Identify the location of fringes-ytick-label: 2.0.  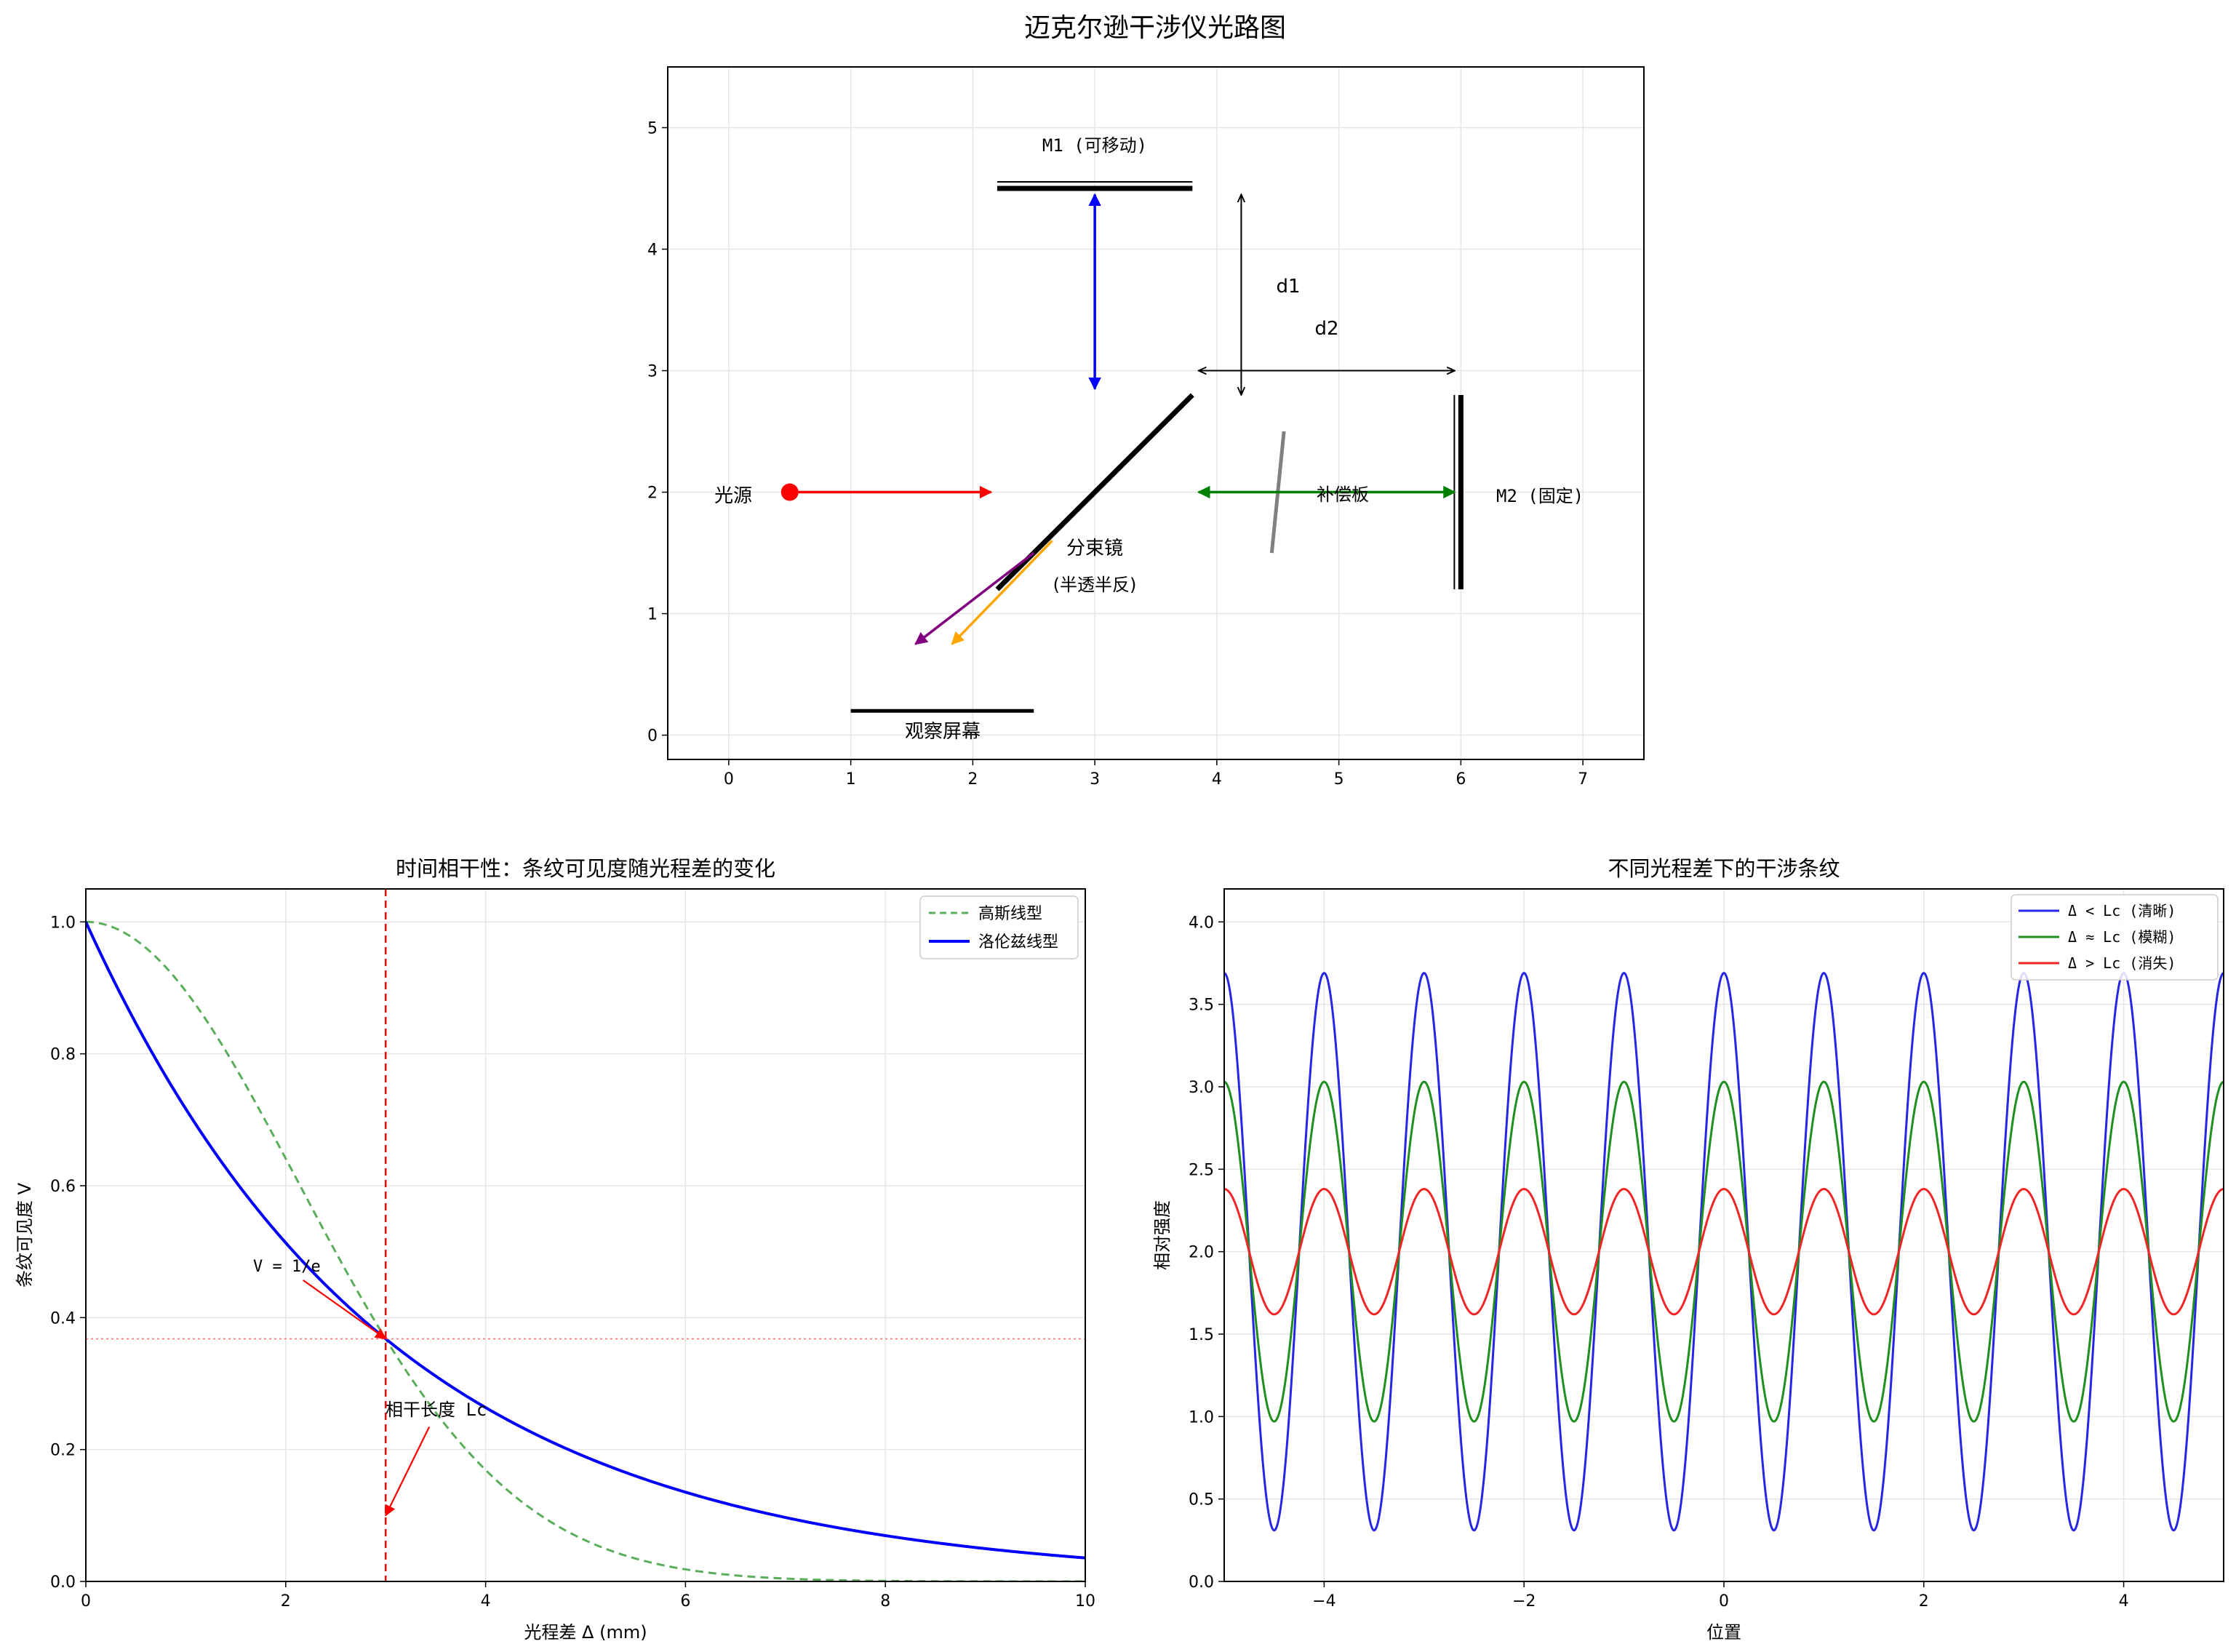
(1201, 1253).